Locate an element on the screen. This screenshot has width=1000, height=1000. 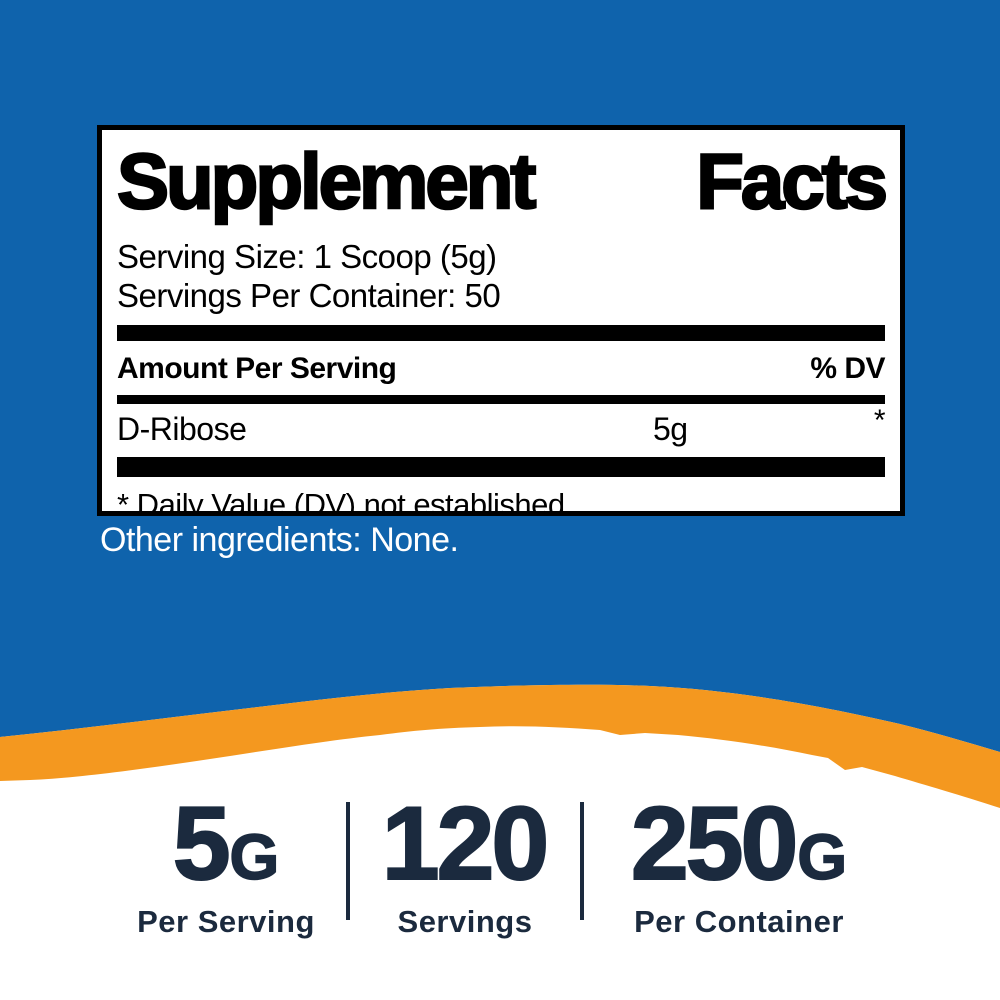
stat-value-row: 5 G is located at coordinates (226, 844).